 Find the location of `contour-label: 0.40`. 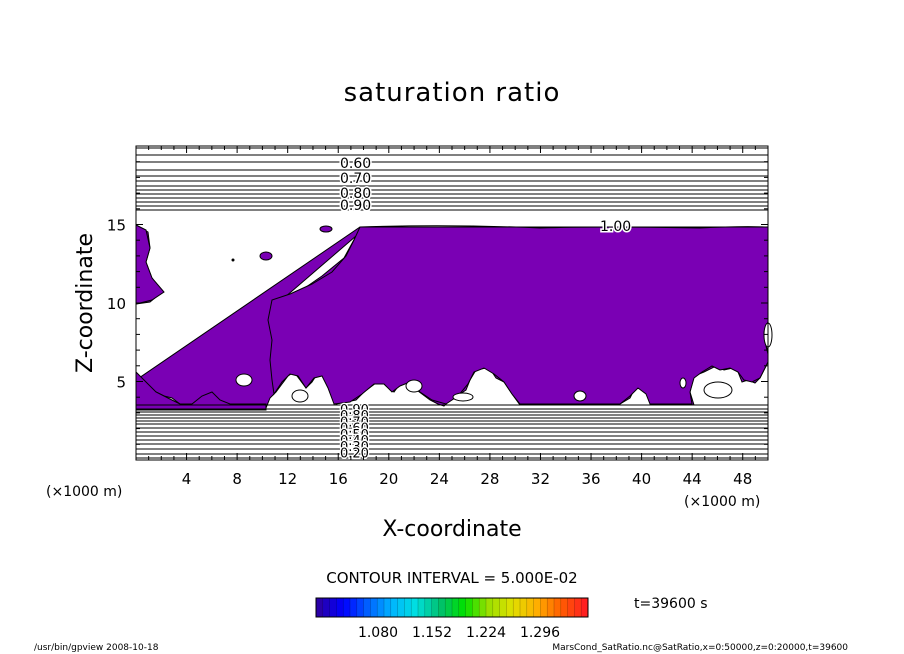

contour-label: 0.40 is located at coordinates (354, 441).